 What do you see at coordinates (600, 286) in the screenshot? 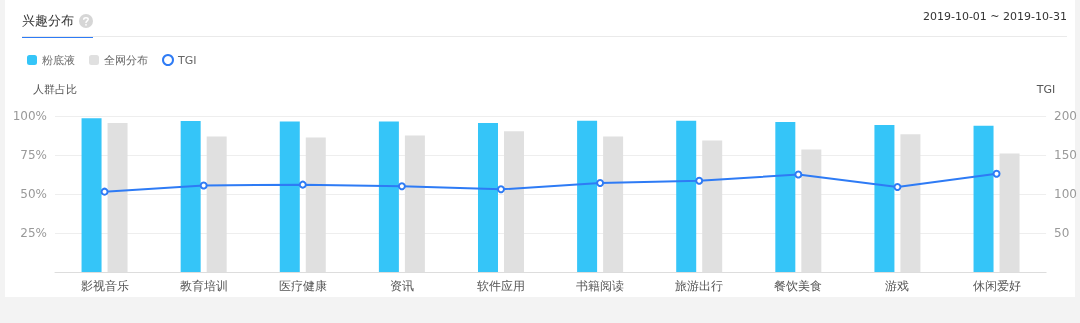
I see `x-tick-label: 书籍阅读` at bounding box center [600, 286].